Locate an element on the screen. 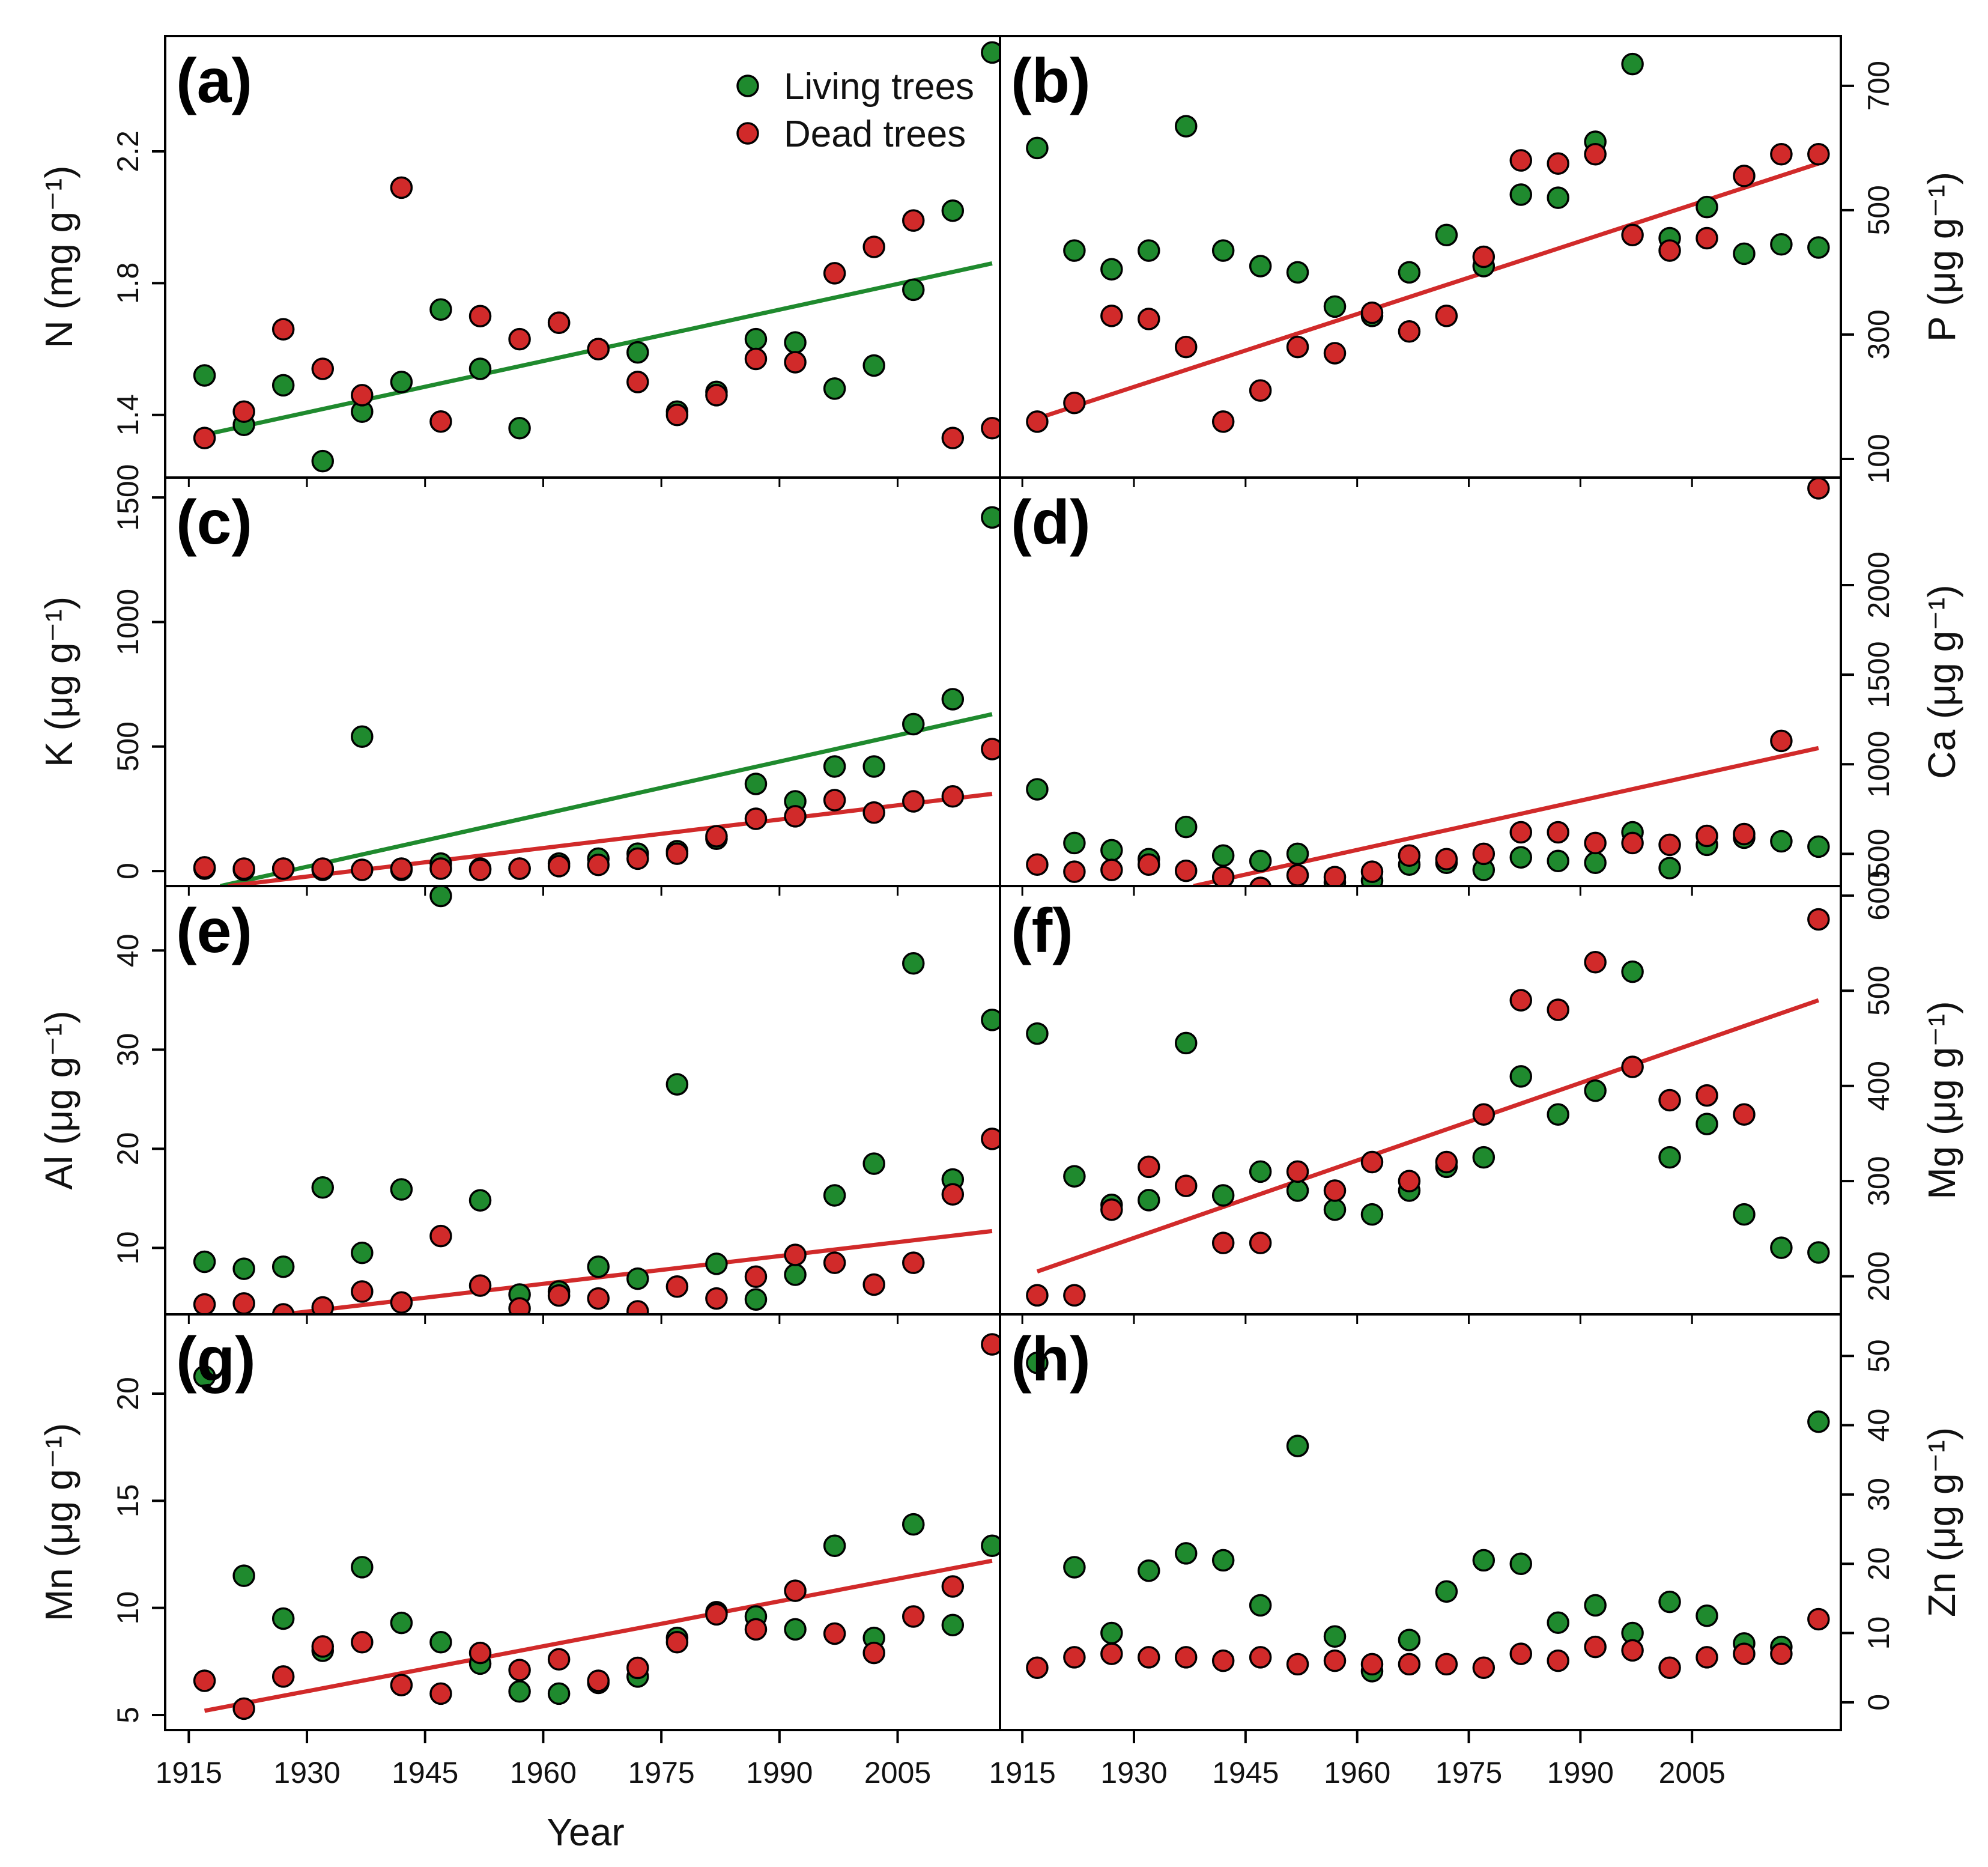 This screenshot has height=1867, width=1988. legend-label-living: Living trees is located at coordinates (879, 87).